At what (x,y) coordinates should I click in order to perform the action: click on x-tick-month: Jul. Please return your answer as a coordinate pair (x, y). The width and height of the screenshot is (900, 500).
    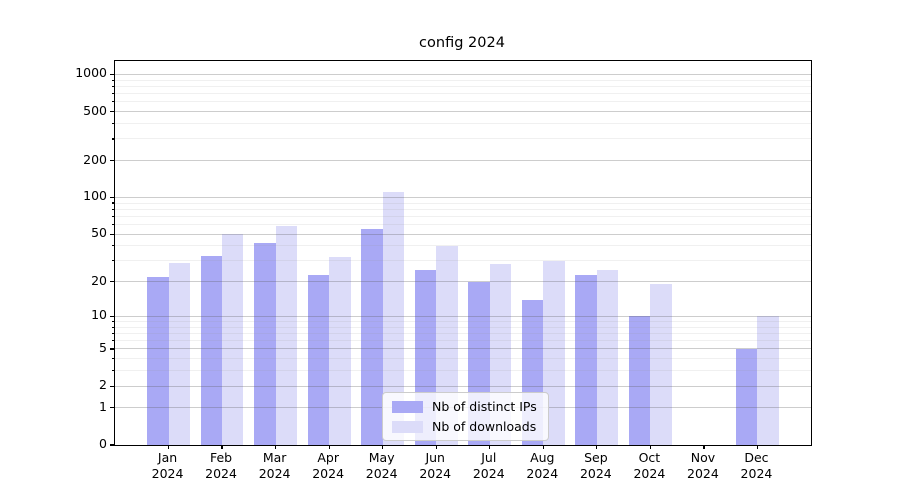
    Looking at the image, I should click on (489, 457).